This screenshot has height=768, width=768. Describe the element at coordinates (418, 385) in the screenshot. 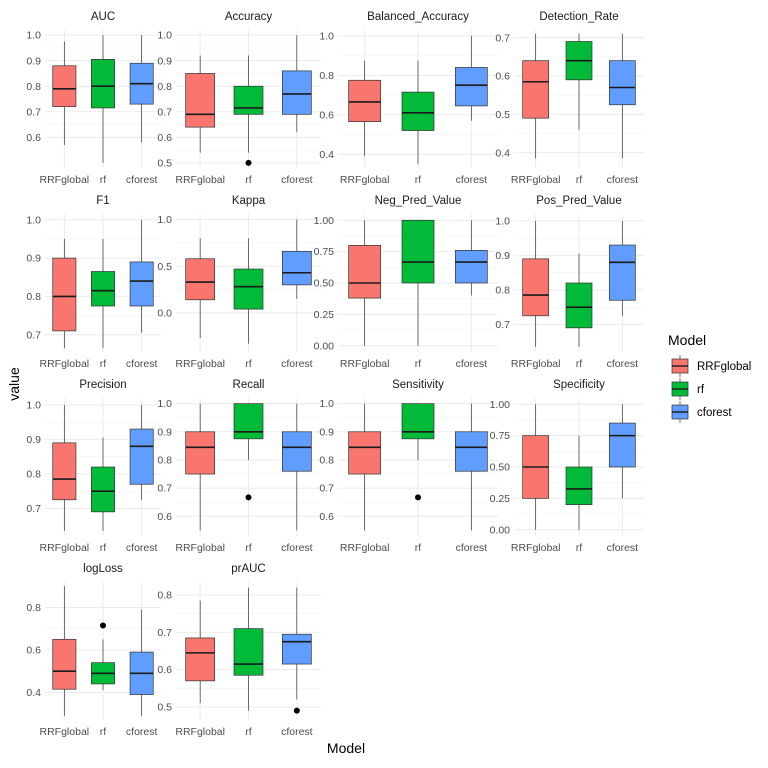

I see `panel-title: Sensitivity` at that location.